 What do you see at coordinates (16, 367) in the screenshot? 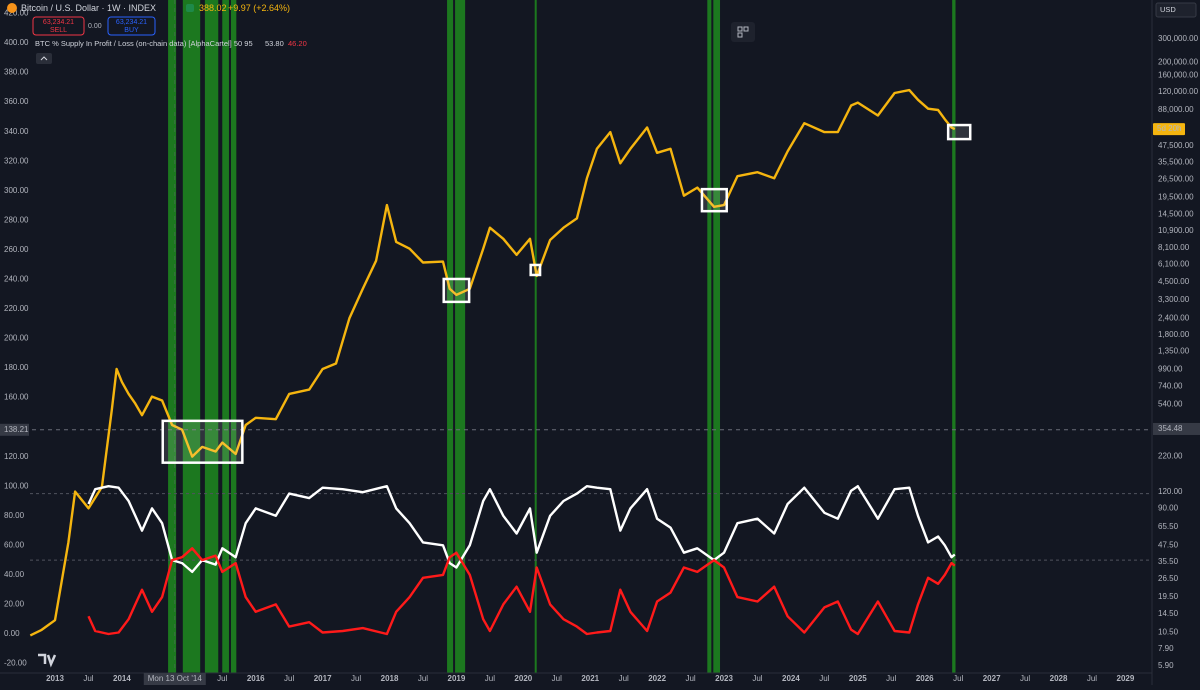
I see `y-tick-label: 180.00` at bounding box center [16, 367].